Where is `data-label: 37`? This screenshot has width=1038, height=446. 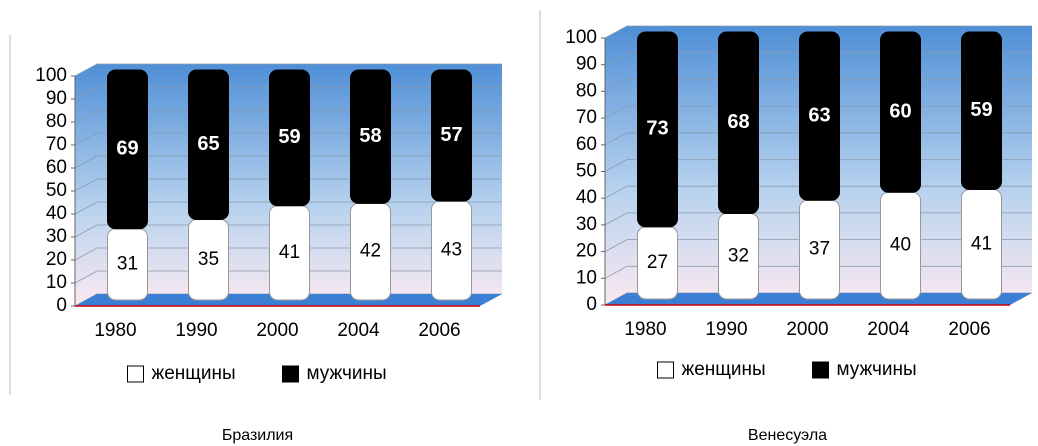
data-label: 37 is located at coordinates (819, 249).